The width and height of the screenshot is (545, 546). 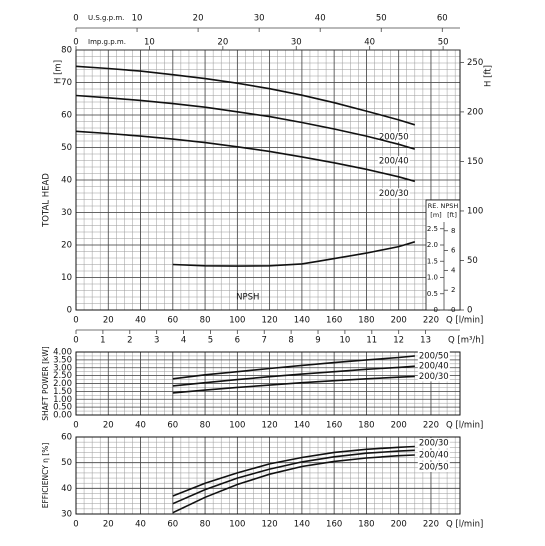 I want to click on secondary-tick-label: 3, so click(x=156, y=341).